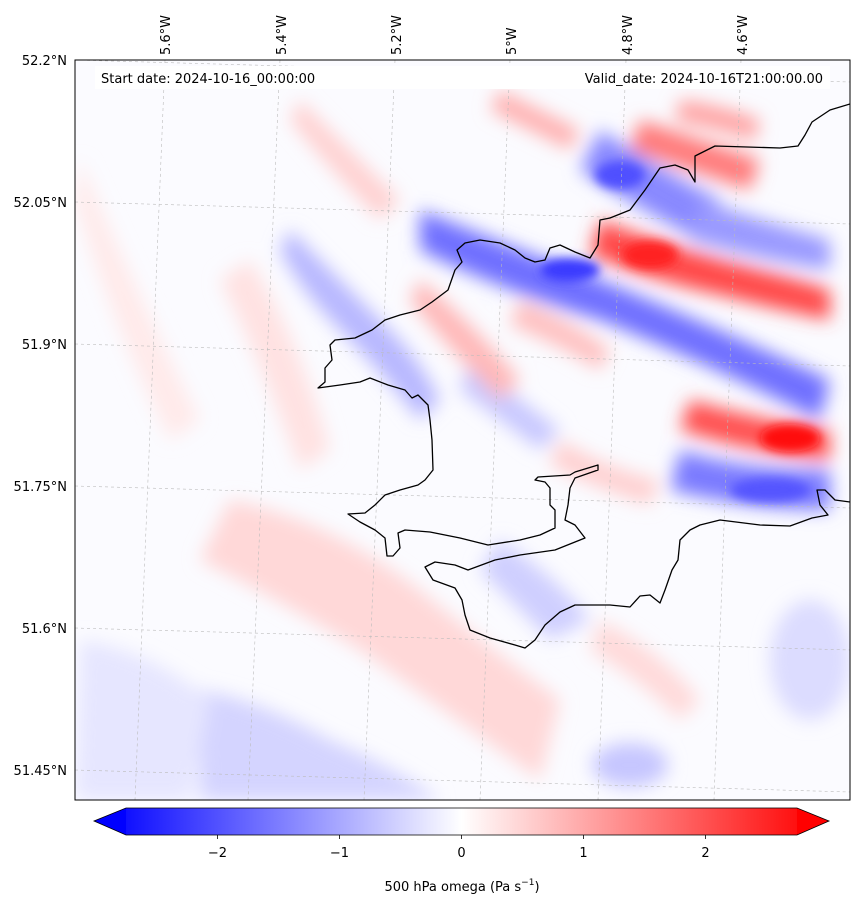 This screenshot has height=908, width=859. I want to click on longitude-label: 5.4°W, so click(282, 35).